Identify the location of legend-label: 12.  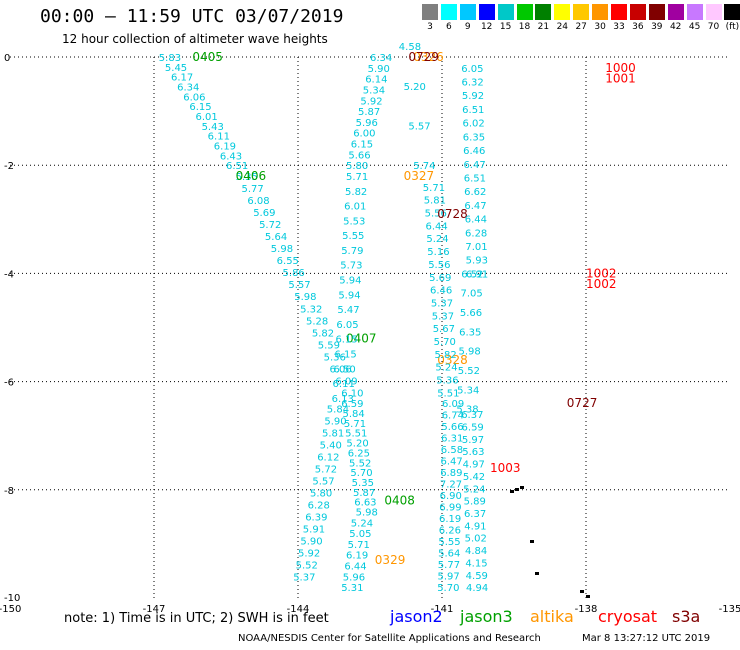
(486, 27).